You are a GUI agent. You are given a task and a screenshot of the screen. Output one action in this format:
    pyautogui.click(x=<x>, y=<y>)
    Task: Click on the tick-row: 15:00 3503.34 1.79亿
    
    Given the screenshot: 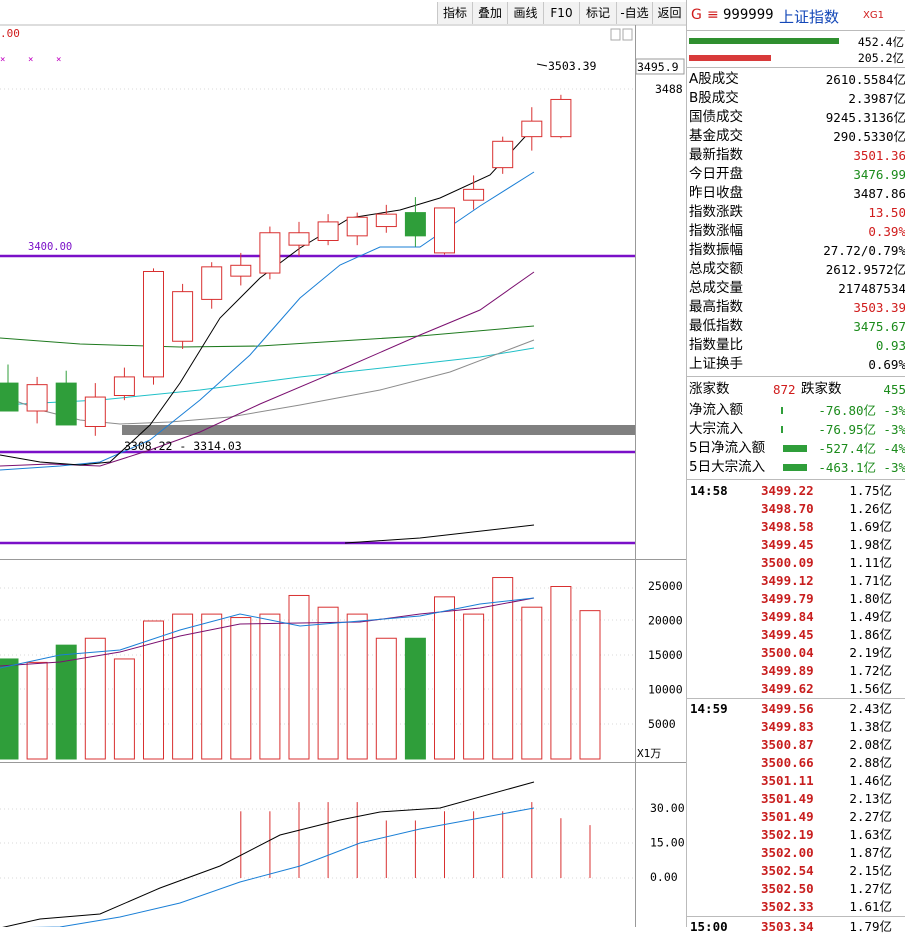 What is the action you would take?
    pyautogui.click(x=796, y=927)
    